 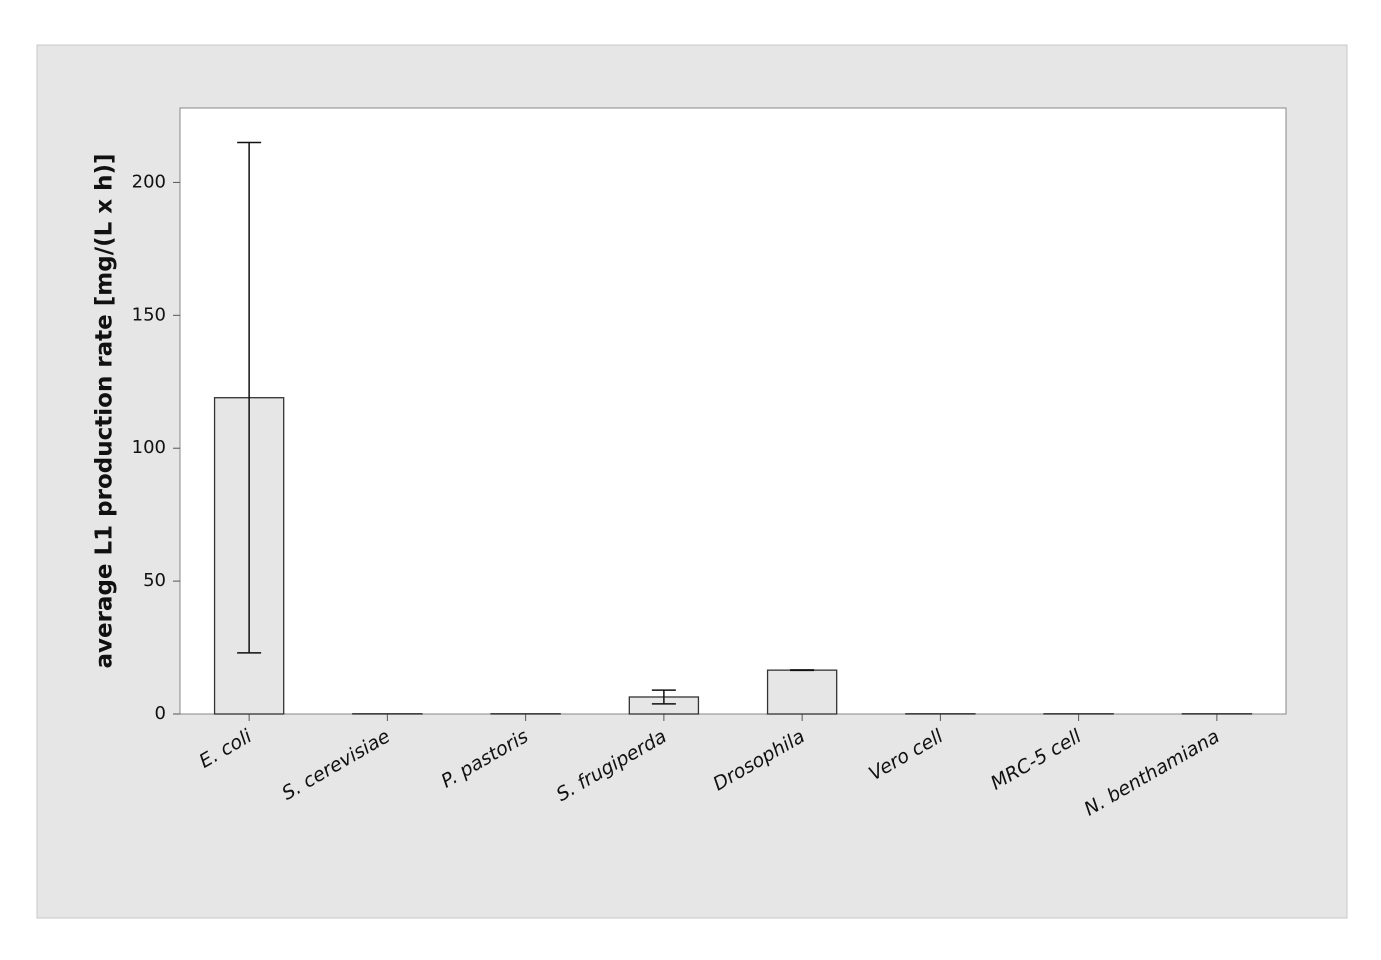 I want to click on y-tick-label: 100, so click(x=149, y=447).